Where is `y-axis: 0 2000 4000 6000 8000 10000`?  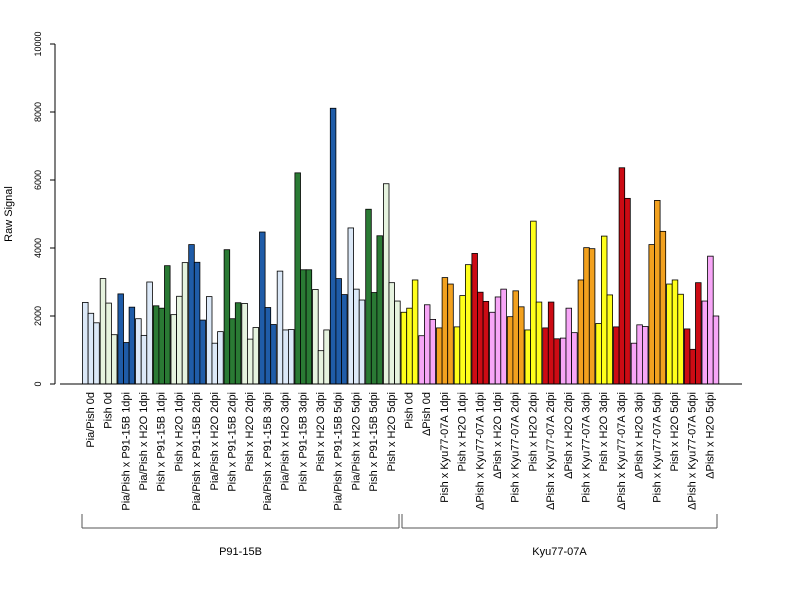 y-axis: 0 2000 4000 6000 8000 10000 is located at coordinates (44, 209).